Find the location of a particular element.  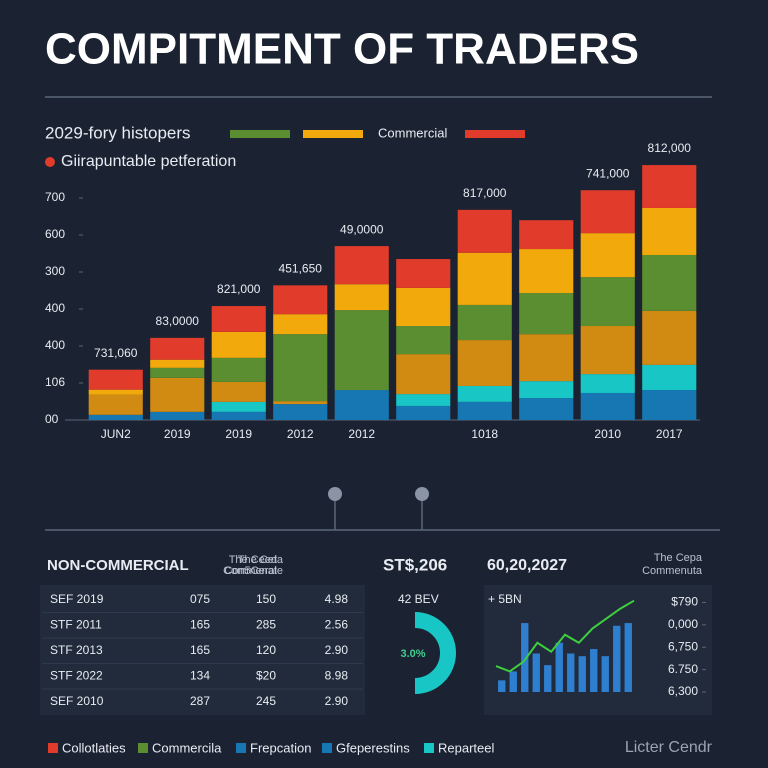

column-header: Con5Ceral is located at coordinates (250, 571).